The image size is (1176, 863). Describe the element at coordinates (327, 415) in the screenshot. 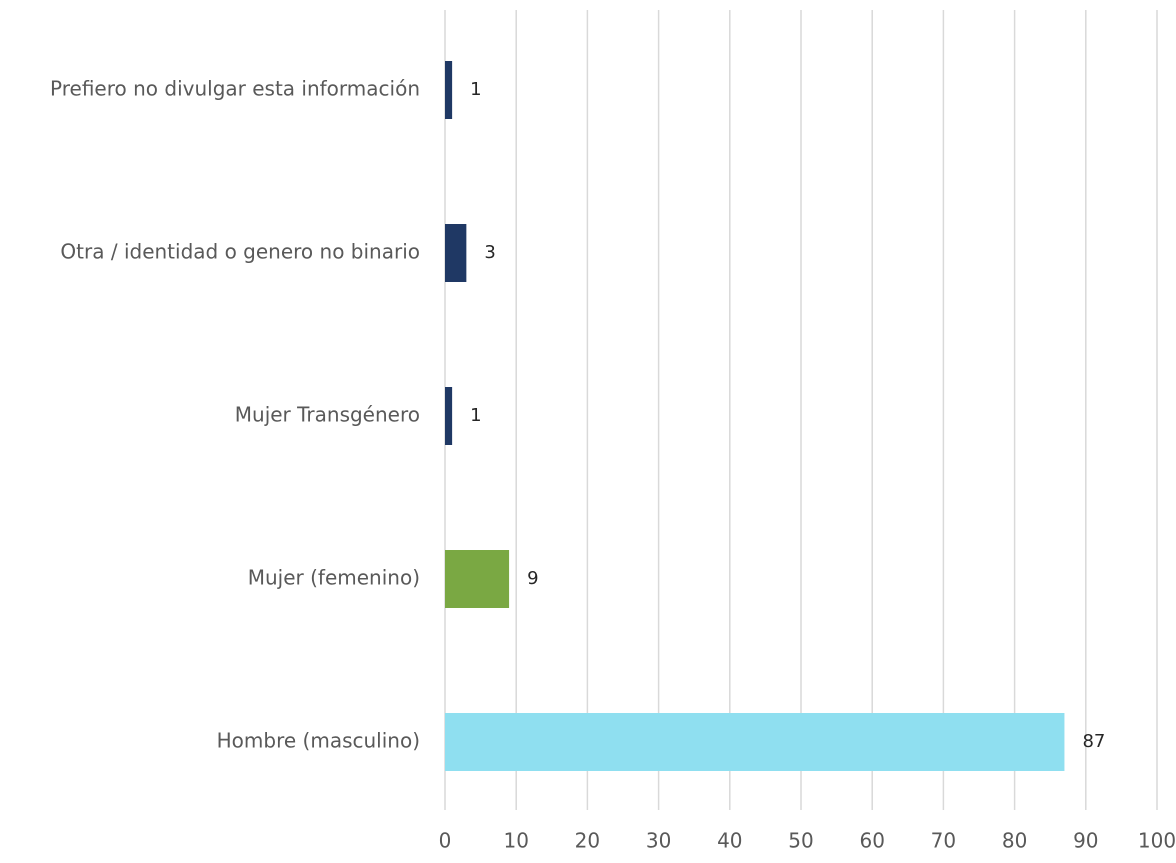

I see `y-tick-label: Mujer Transgénero` at that location.